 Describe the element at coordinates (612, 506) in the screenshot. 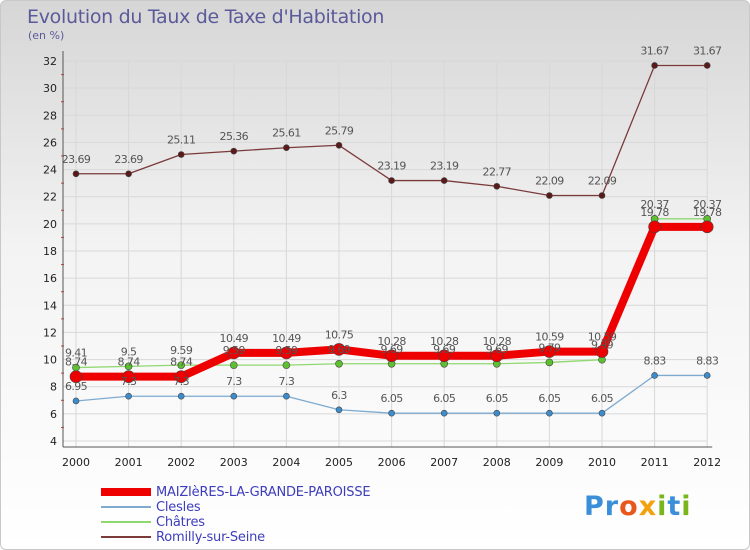

I see `logo-letter: r` at that location.